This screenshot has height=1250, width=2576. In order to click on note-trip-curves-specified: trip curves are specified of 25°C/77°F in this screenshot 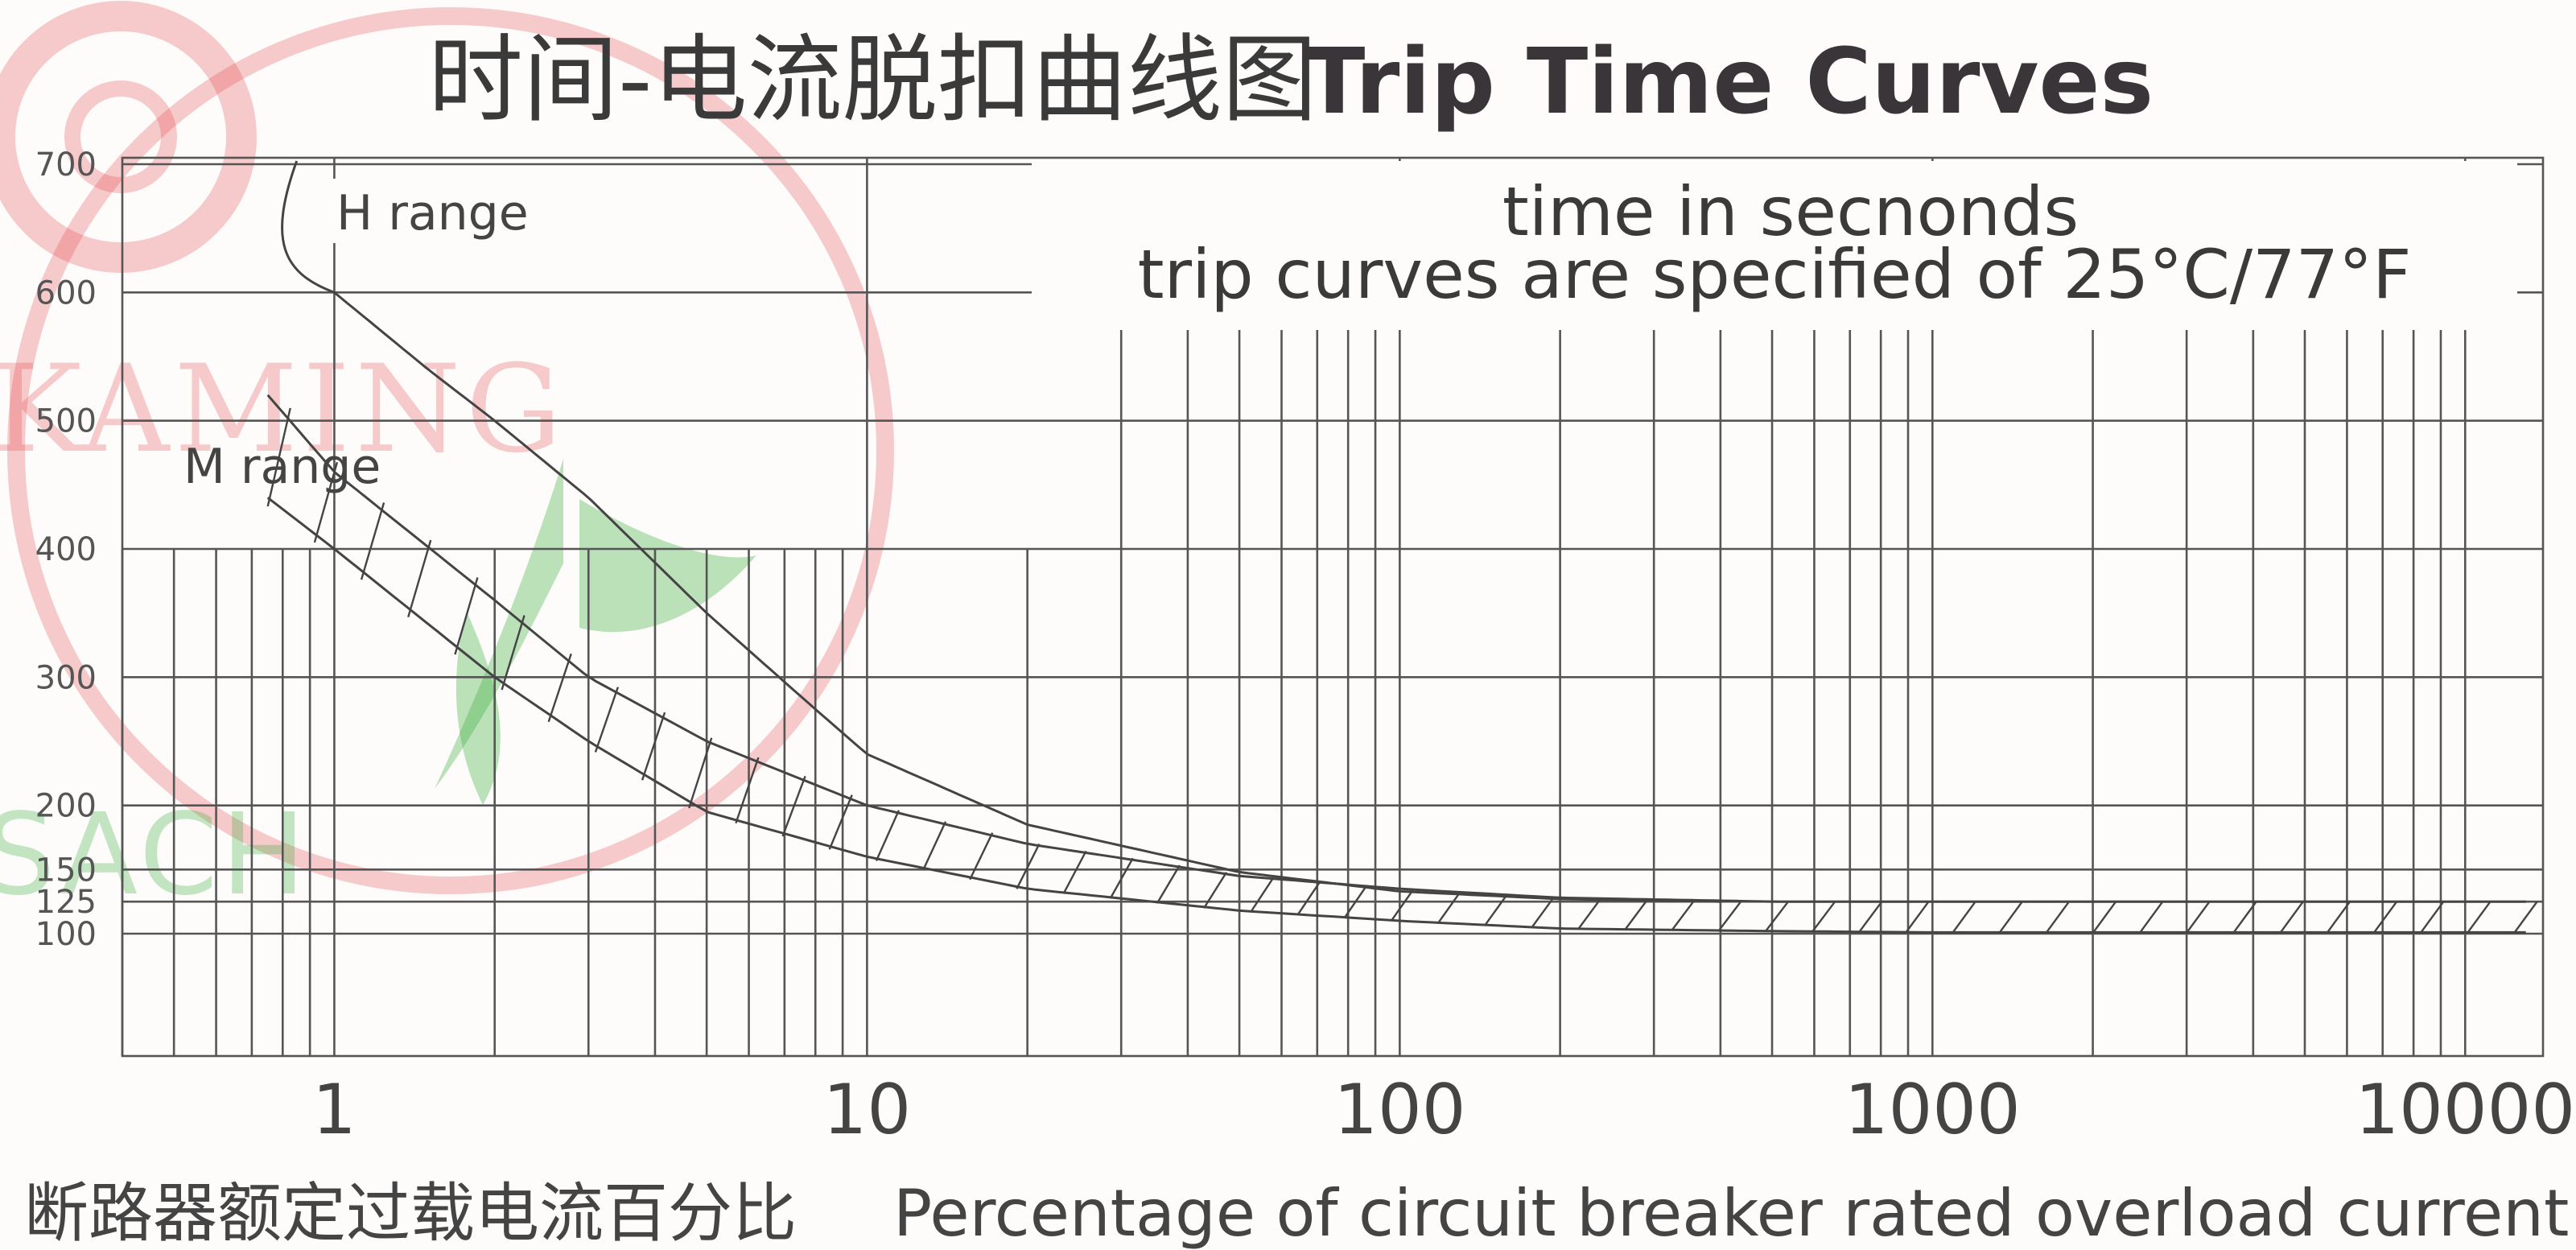, I will do `click(1775, 274)`.